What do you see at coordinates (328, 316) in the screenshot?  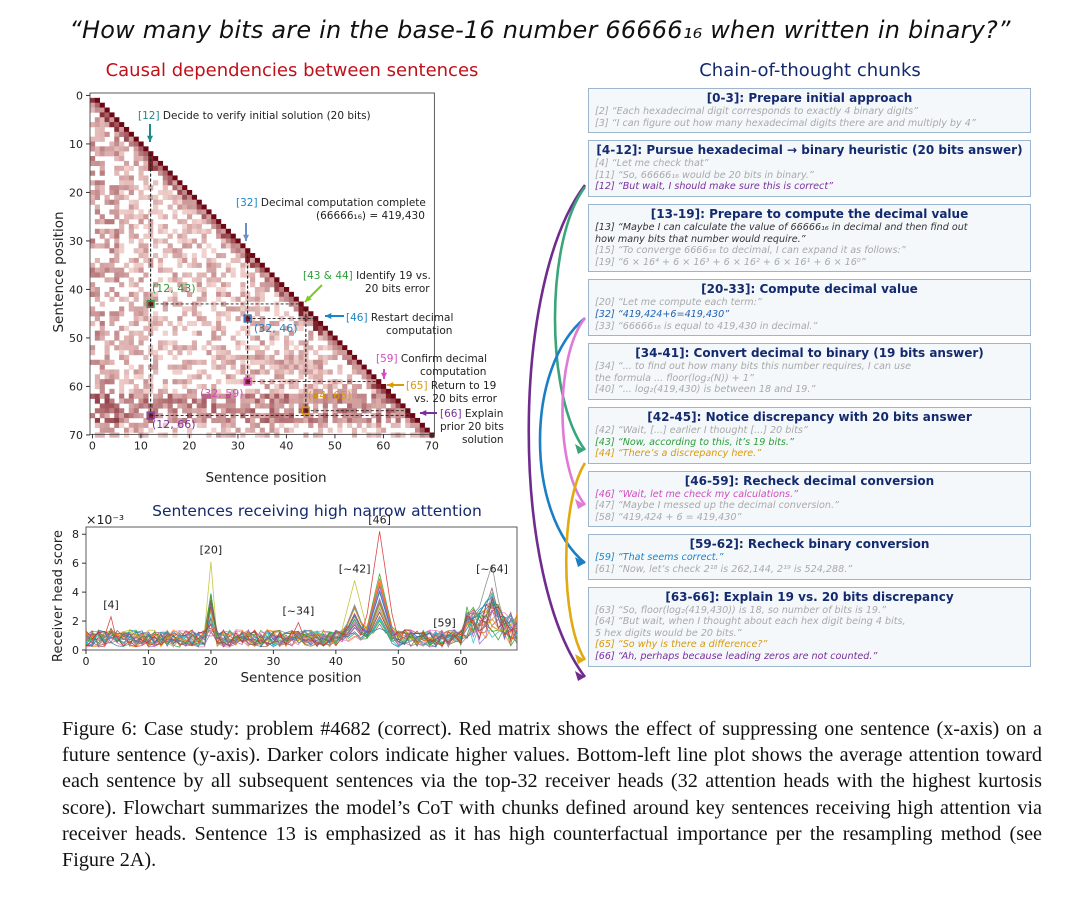 I see `pointer-arrowhead` at bounding box center [328, 316].